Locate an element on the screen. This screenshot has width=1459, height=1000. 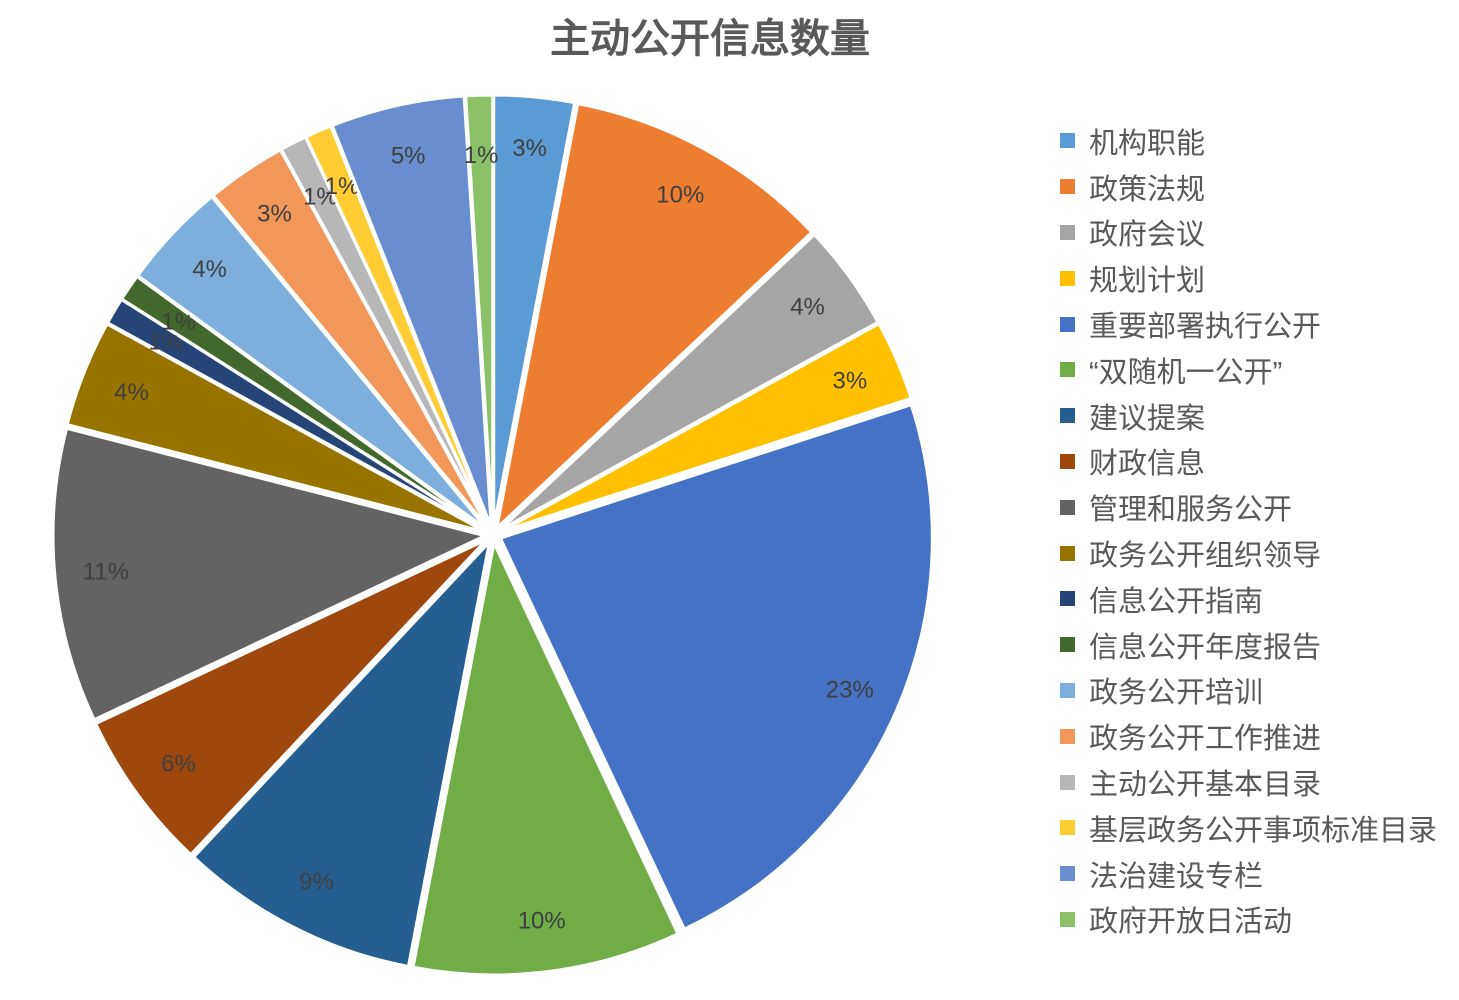
legend-item: 重要部署执行公开 is located at coordinates (1248, 324).